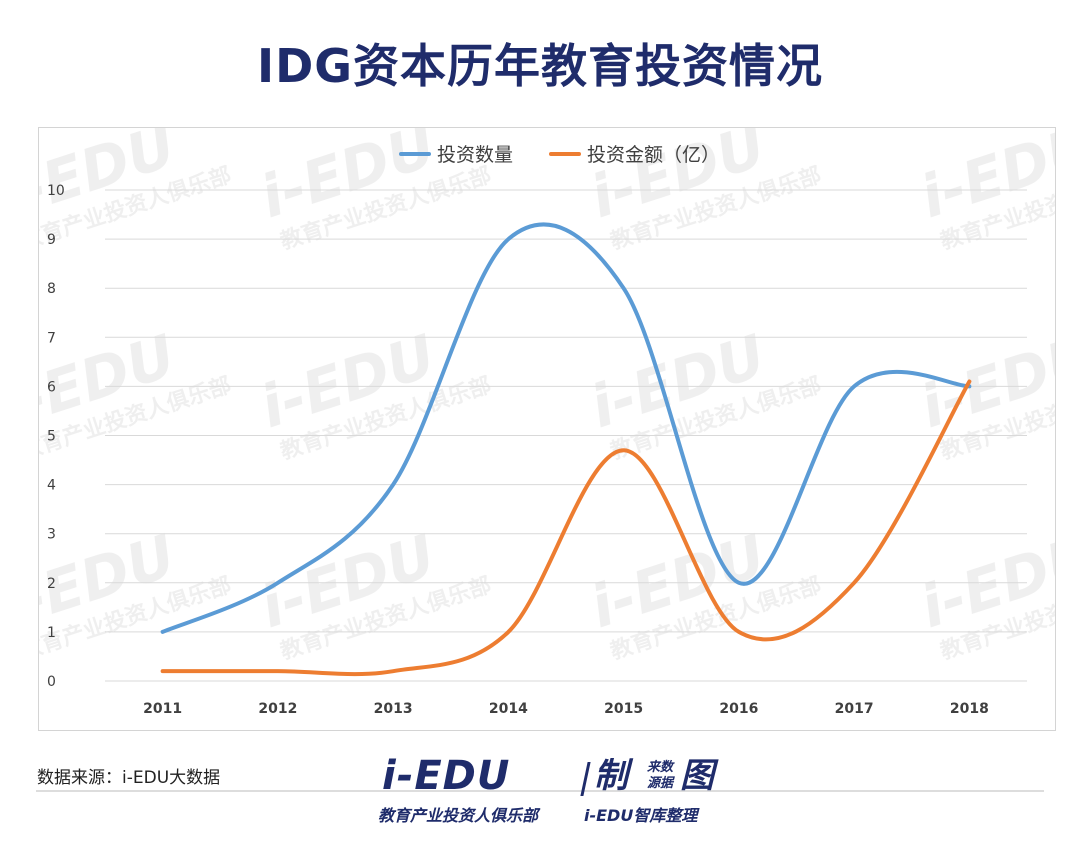 This screenshot has height=855, width=1080. I want to click on x-tick-label: 2017, so click(854, 709).